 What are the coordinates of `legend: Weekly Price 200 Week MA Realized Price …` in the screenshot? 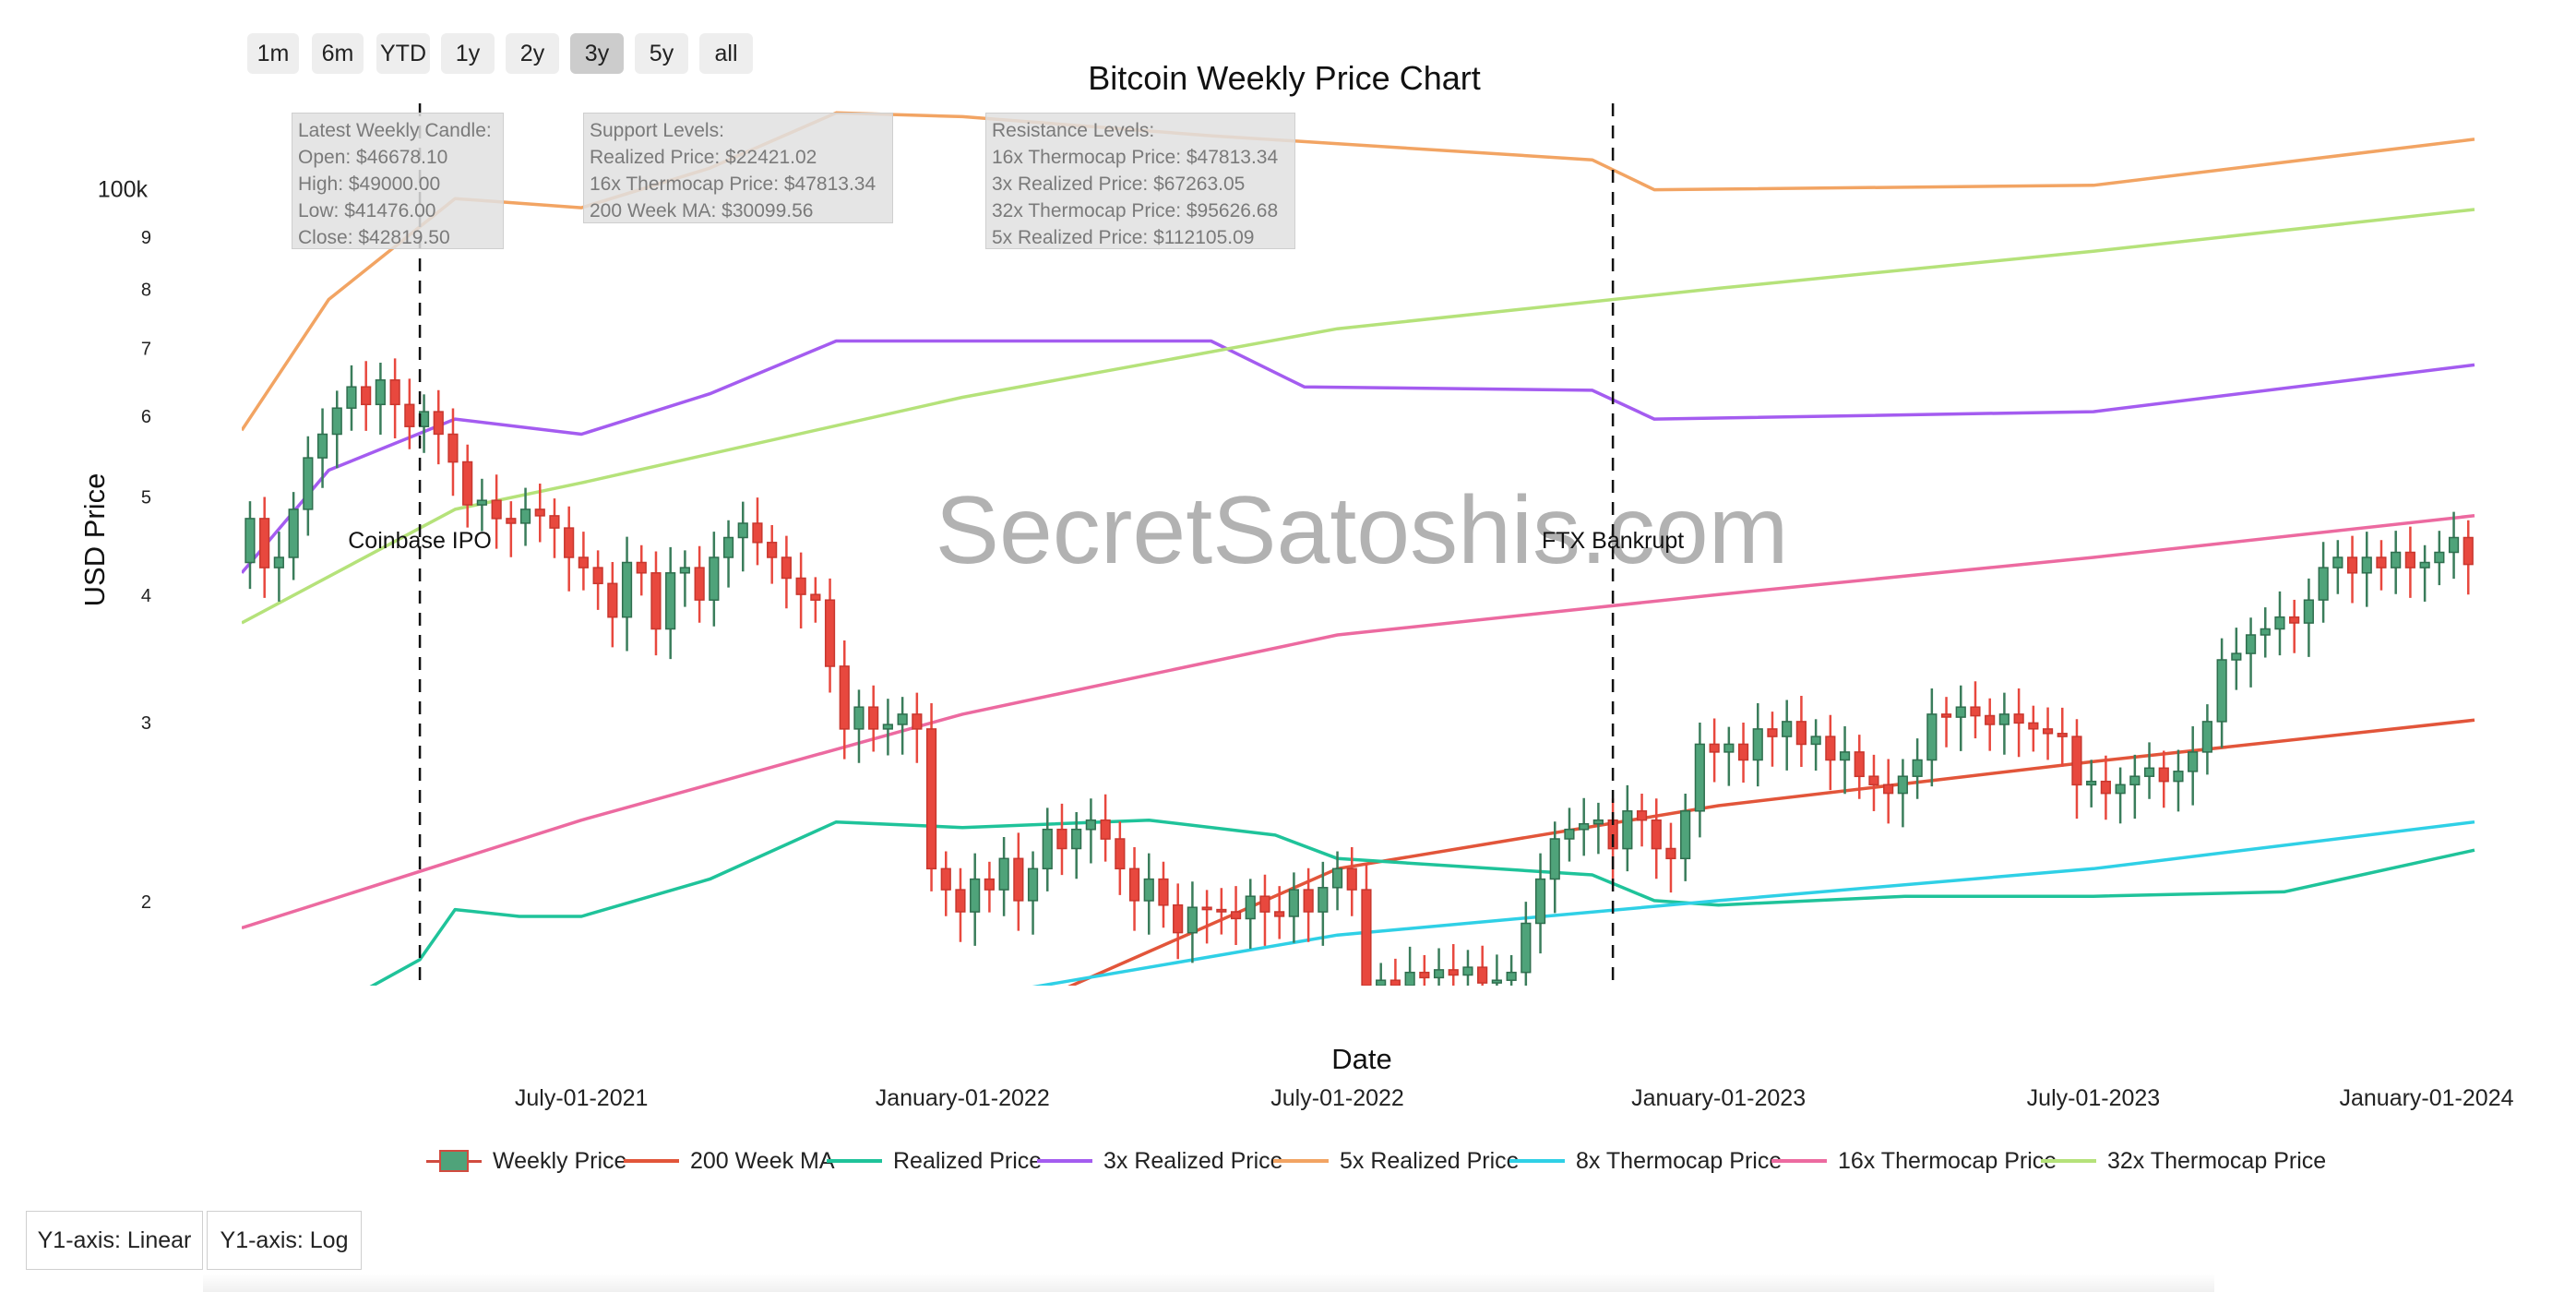 It's located at (1288, 1162).